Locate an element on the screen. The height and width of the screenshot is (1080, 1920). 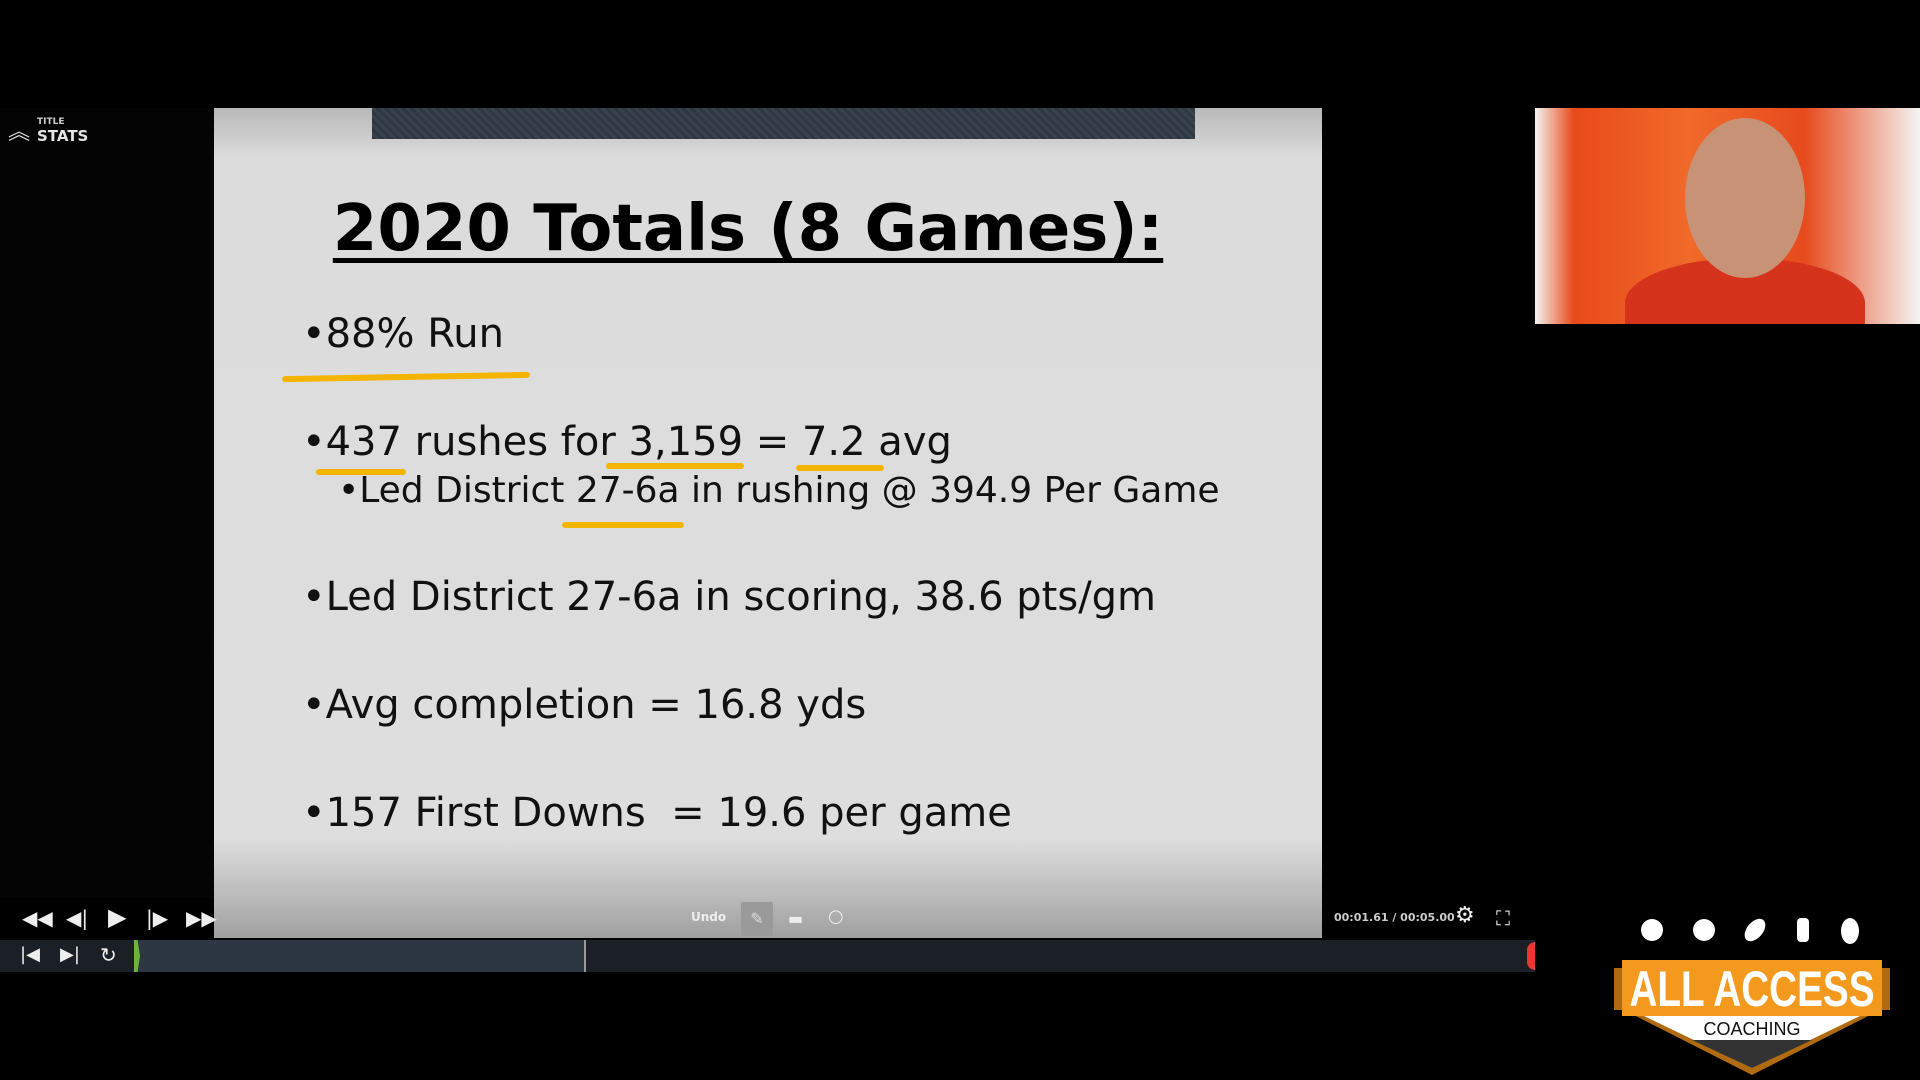
playhead is located at coordinates (585, 956).